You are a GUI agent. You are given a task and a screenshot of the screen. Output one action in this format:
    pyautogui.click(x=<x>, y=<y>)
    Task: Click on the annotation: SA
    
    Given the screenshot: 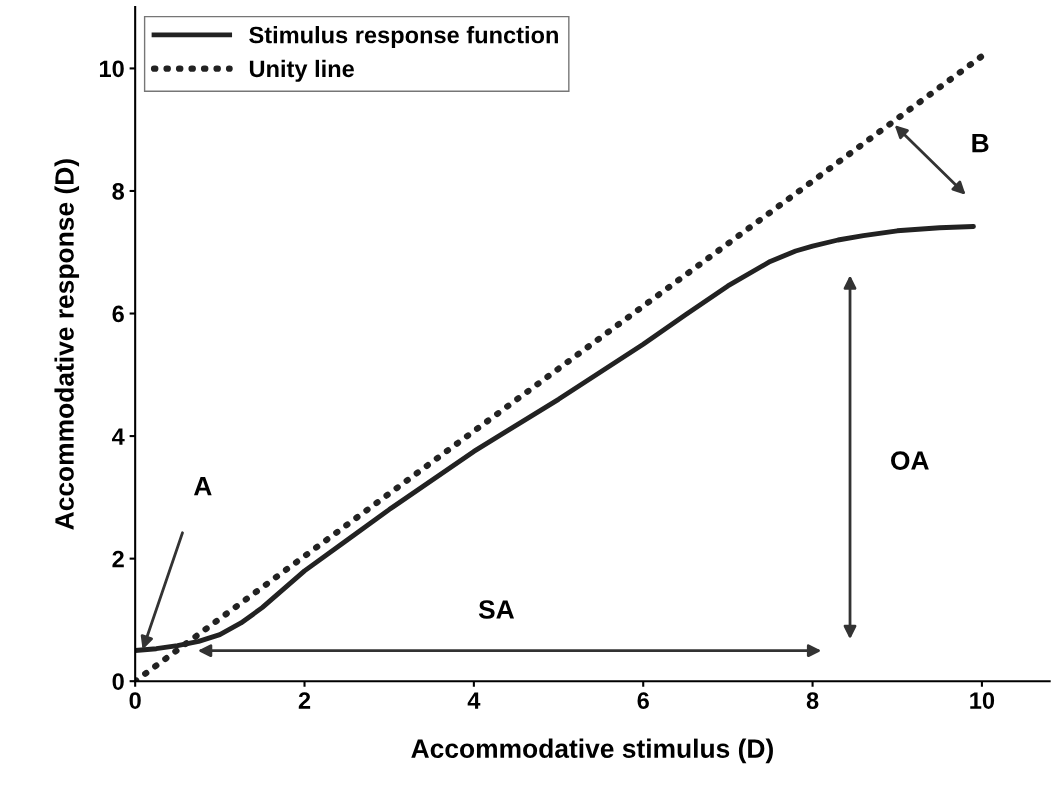 What is the action you would take?
    pyautogui.click(x=496, y=609)
    